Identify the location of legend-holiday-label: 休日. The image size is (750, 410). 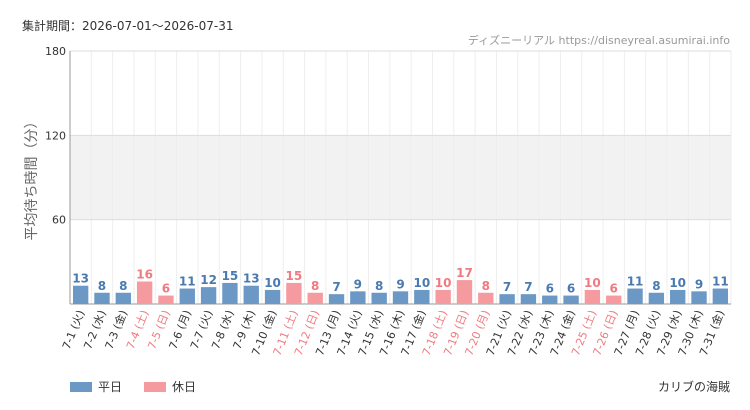
(184, 387).